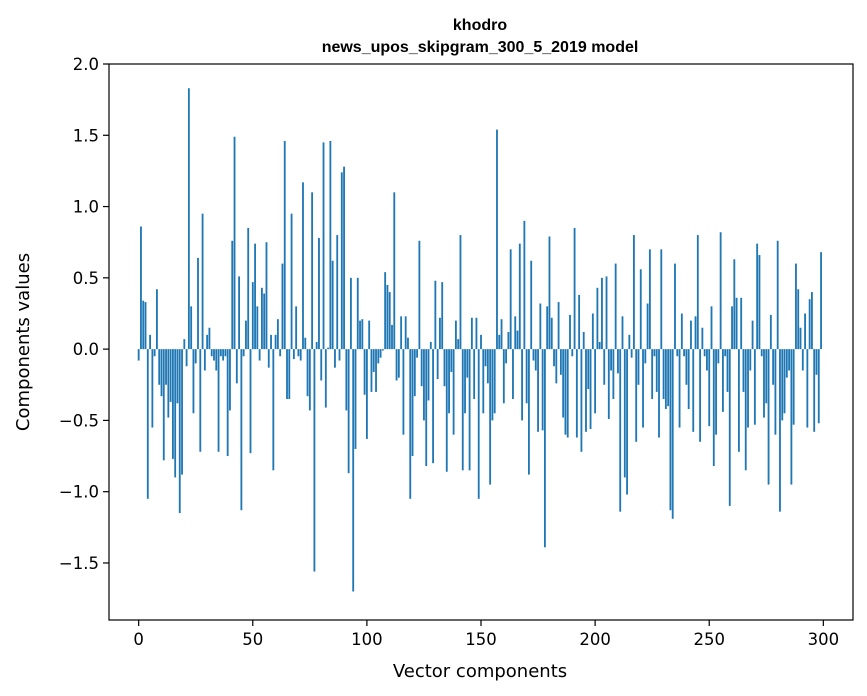  What do you see at coordinates (367, 639) in the screenshot?
I see `x-tick-label: 100` at bounding box center [367, 639].